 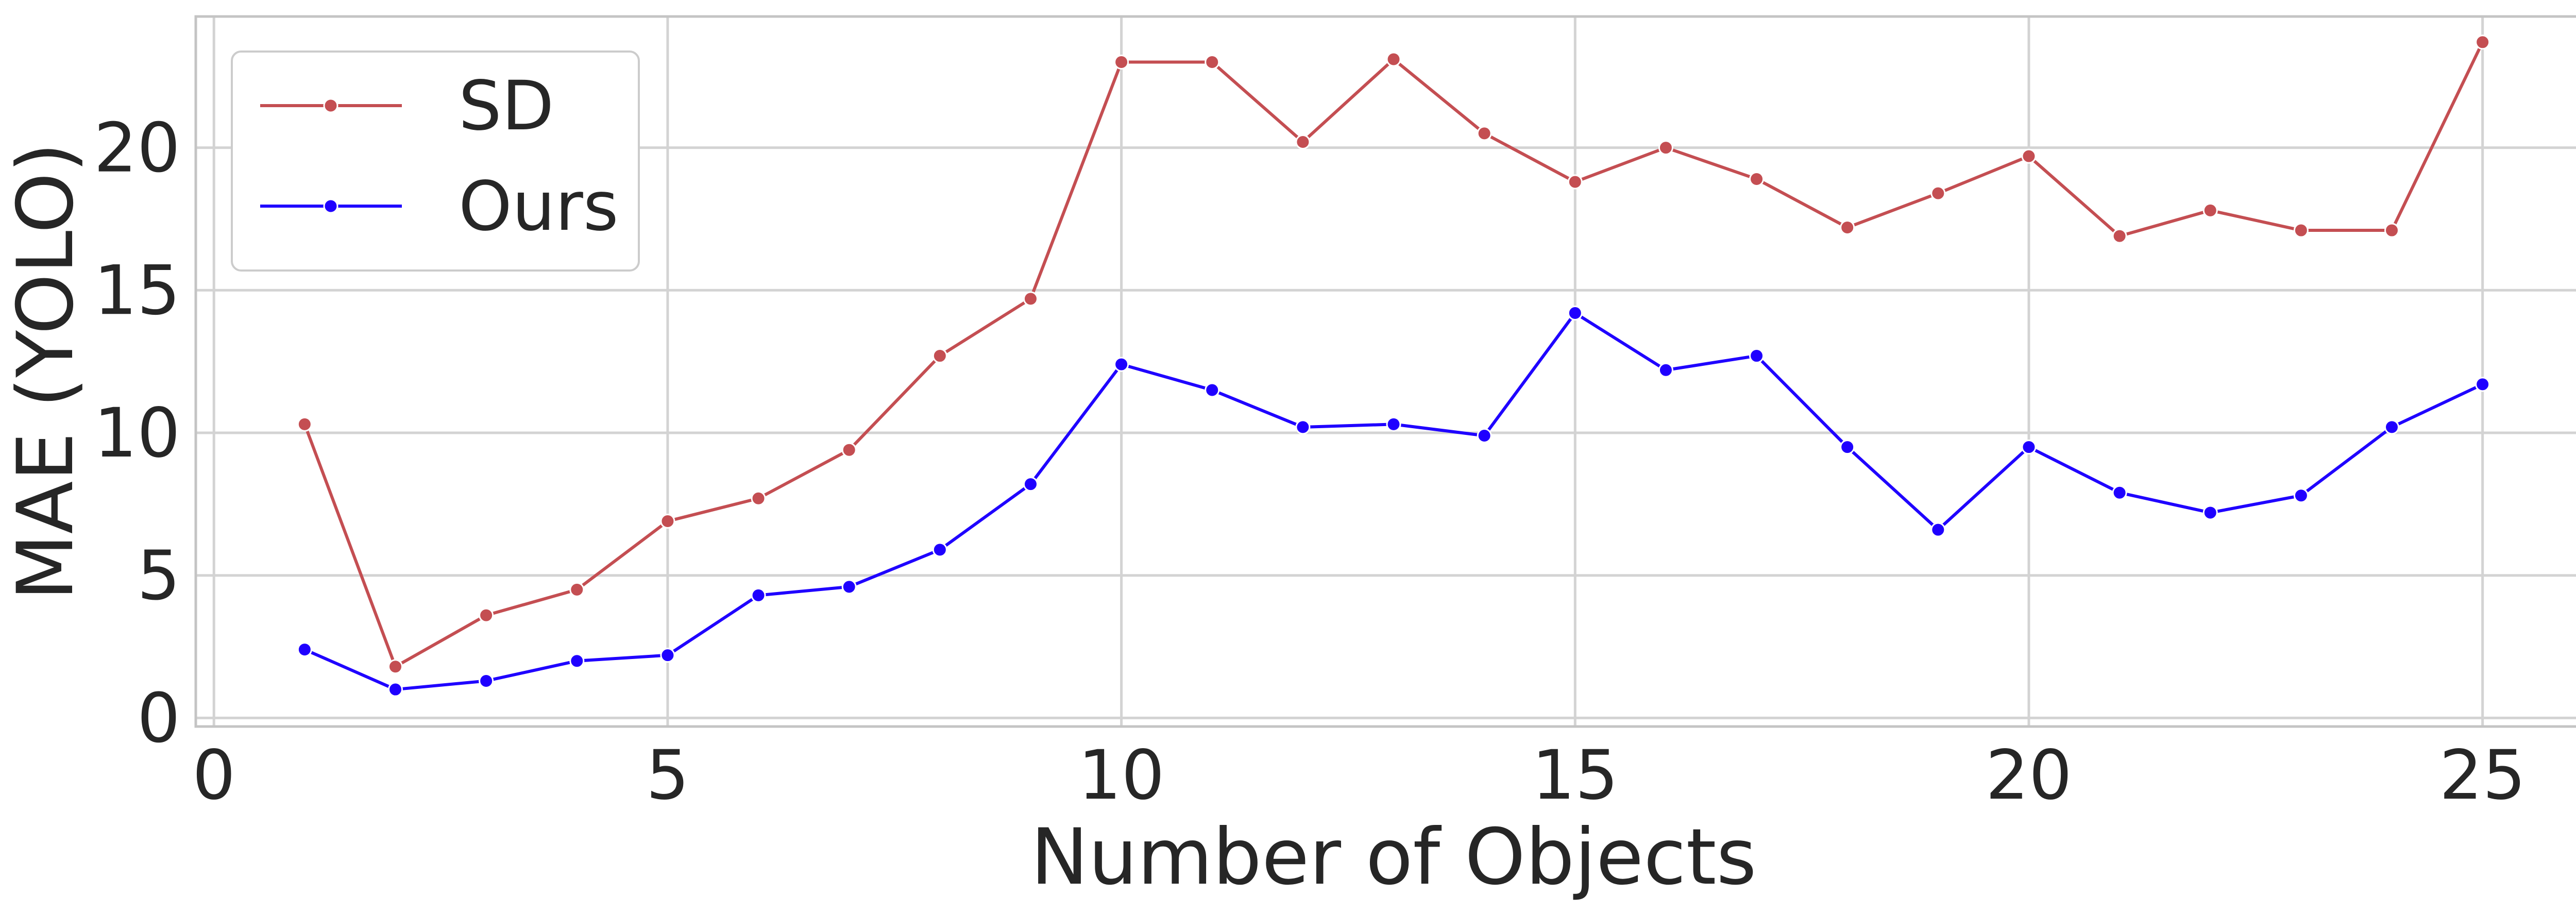 I want to click on x-axis-title: Number of Objects, so click(x=1393, y=857).